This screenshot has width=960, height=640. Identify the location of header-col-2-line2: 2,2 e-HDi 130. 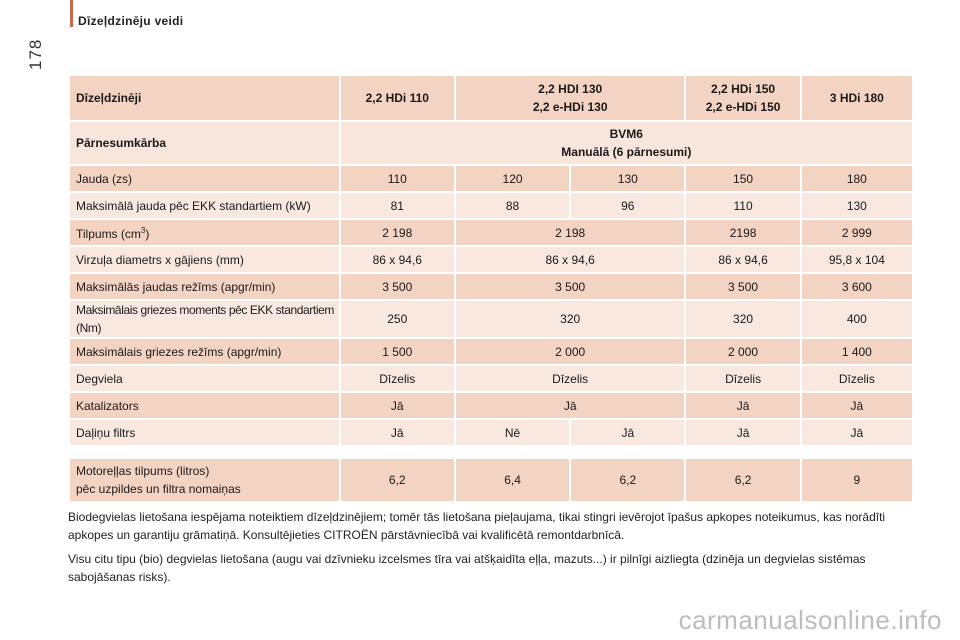
(570, 107).